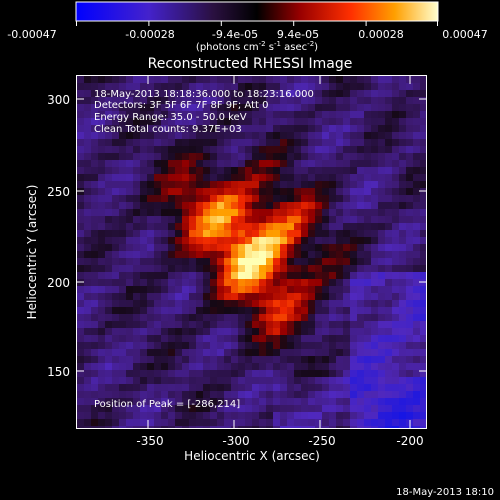  I want to click on peak-position-label: Position of Peak = [-286,214], so click(167, 404).